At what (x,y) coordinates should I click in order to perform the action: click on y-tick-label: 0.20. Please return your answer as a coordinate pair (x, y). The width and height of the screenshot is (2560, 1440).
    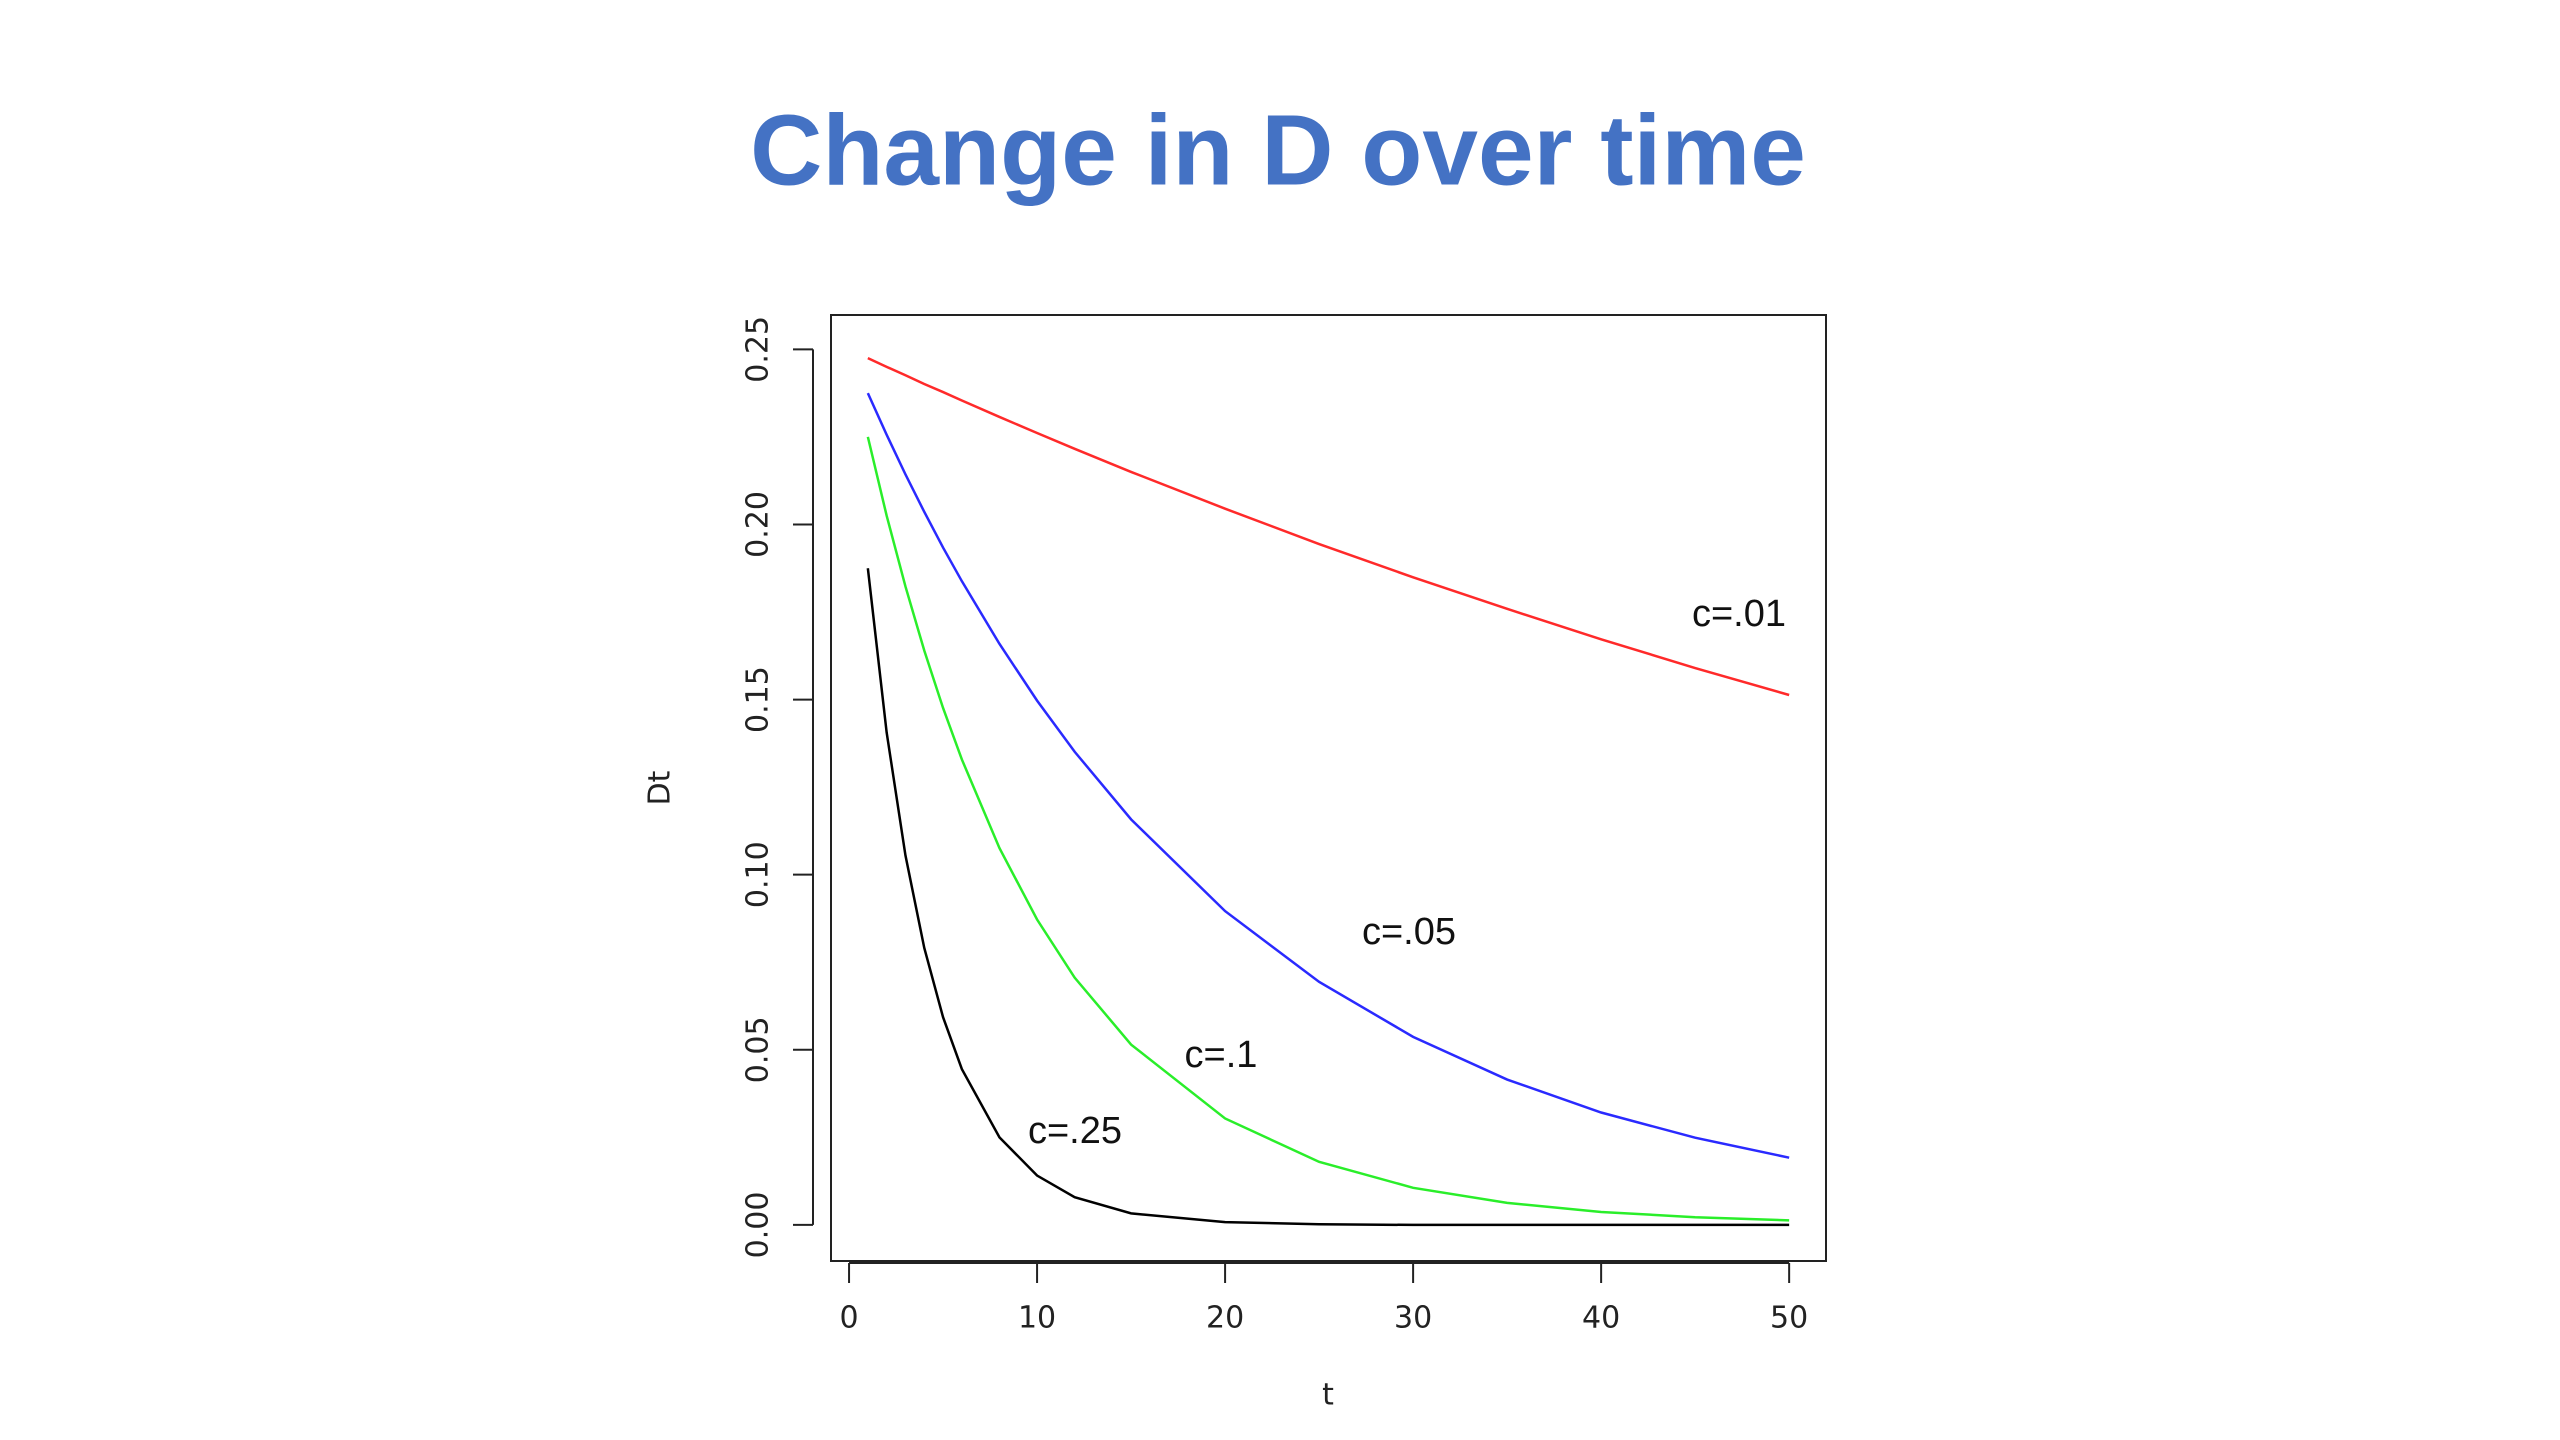
    Looking at the image, I should click on (758, 524).